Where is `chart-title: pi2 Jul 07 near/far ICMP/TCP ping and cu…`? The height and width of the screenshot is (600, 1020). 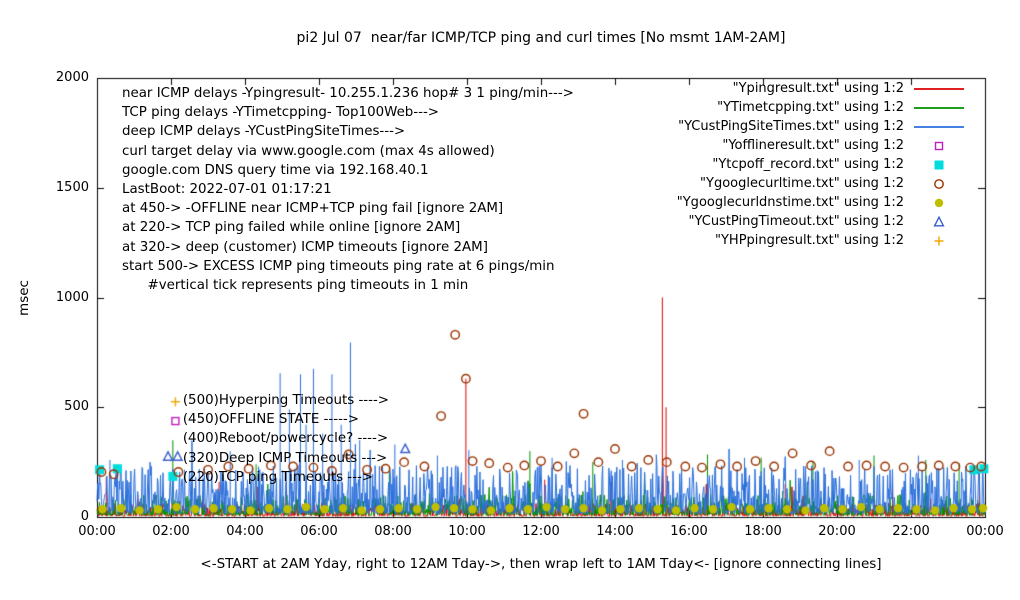 chart-title: pi2 Jul 07 near/far ICMP/TCP ping and cu… is located at coordinates (541, 38).